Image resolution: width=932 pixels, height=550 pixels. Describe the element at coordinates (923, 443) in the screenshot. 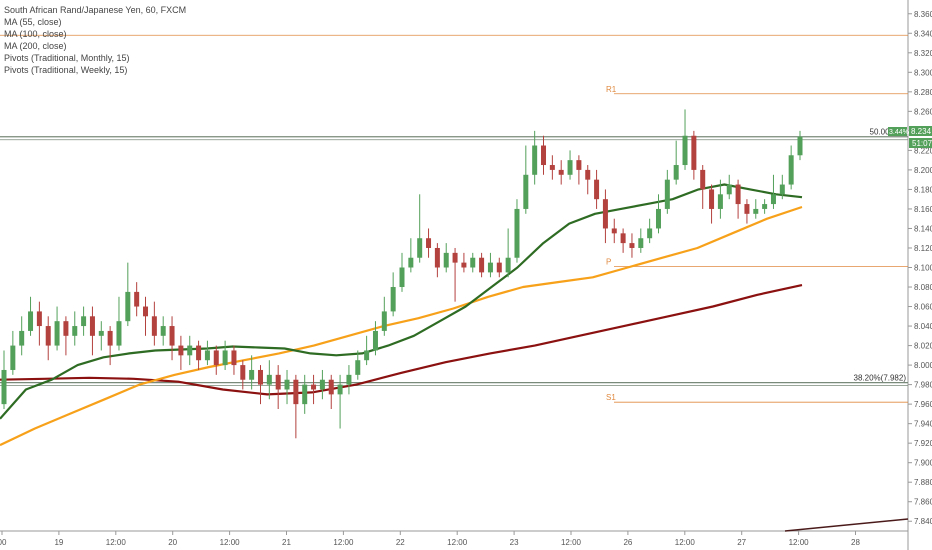

I see `y-tick-label: 7.920` at that location.